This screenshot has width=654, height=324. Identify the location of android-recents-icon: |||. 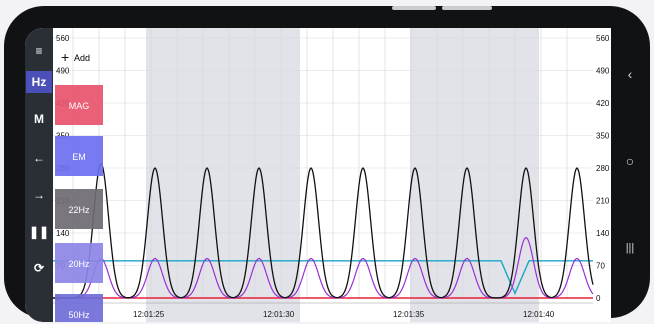
(630, 248).